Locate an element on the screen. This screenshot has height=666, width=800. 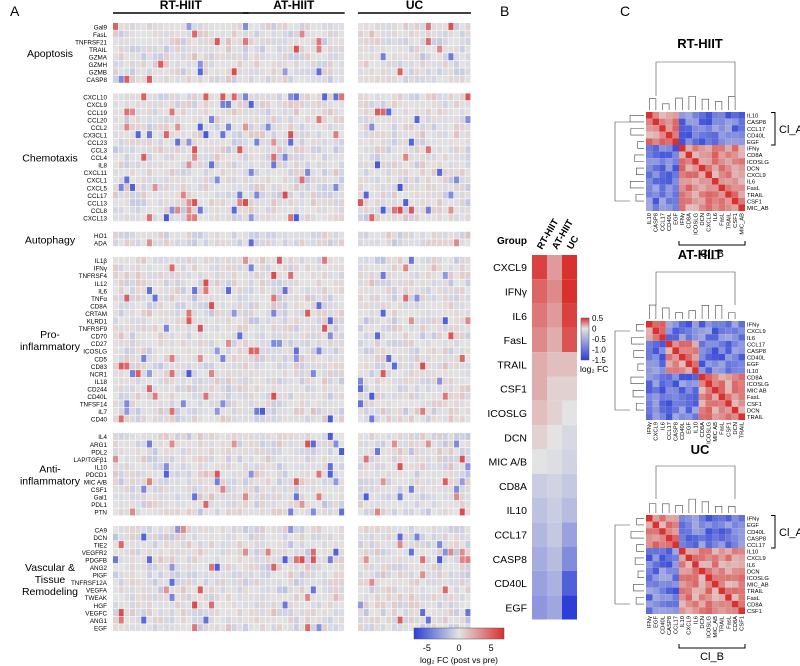
gene-label: VEGFA is located at coordinates (97, 591).